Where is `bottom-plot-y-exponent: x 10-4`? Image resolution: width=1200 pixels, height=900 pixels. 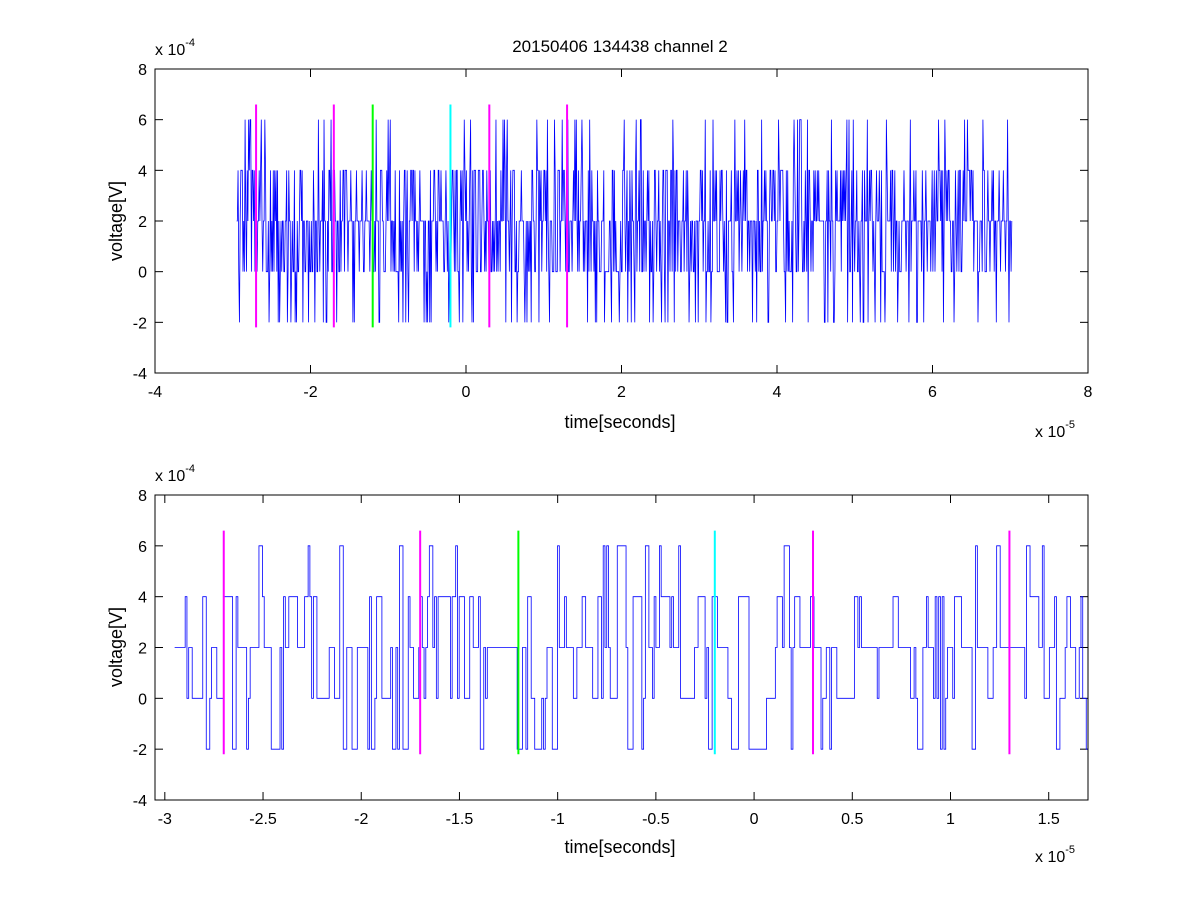
bottom-plot-y-exponent: x 10-4 is located at coordinates (175, 474).